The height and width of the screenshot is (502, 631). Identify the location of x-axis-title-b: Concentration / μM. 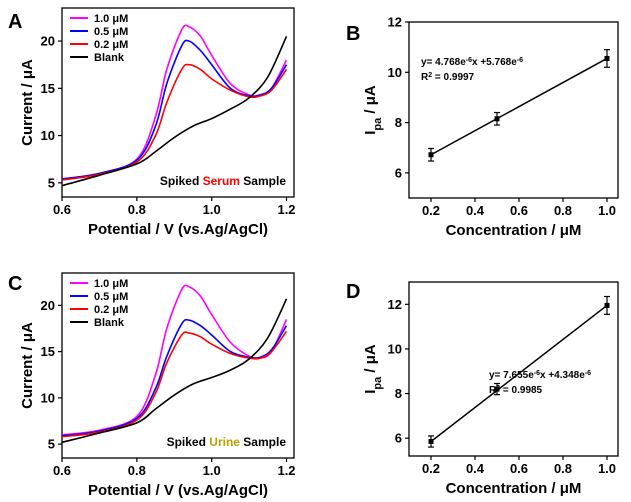
(514, 230).